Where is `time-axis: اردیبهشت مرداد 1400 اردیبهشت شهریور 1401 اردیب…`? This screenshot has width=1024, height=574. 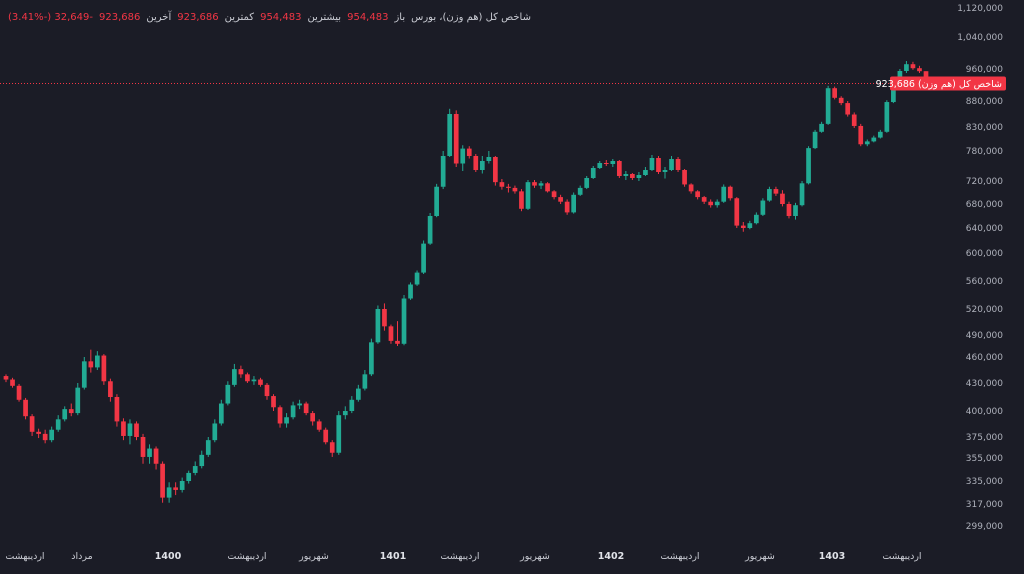 time-axis: اردیبهشت مرداد 1400 اردیبهشت شهریور 1401 اردیب… is located at coordinates (463, 556).